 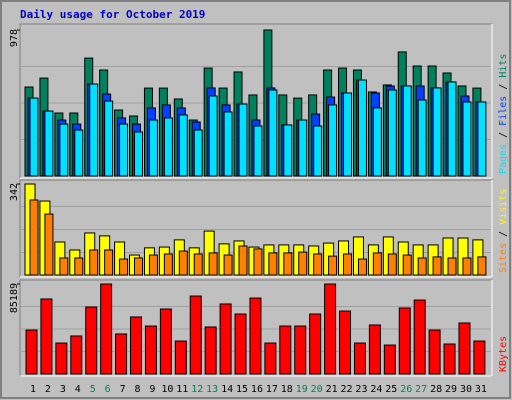 What do you see at coordinates (112, 14) in the screenshot?
I see `chart-title: Daily usage for October 2019` at bounding box center [112, 14].